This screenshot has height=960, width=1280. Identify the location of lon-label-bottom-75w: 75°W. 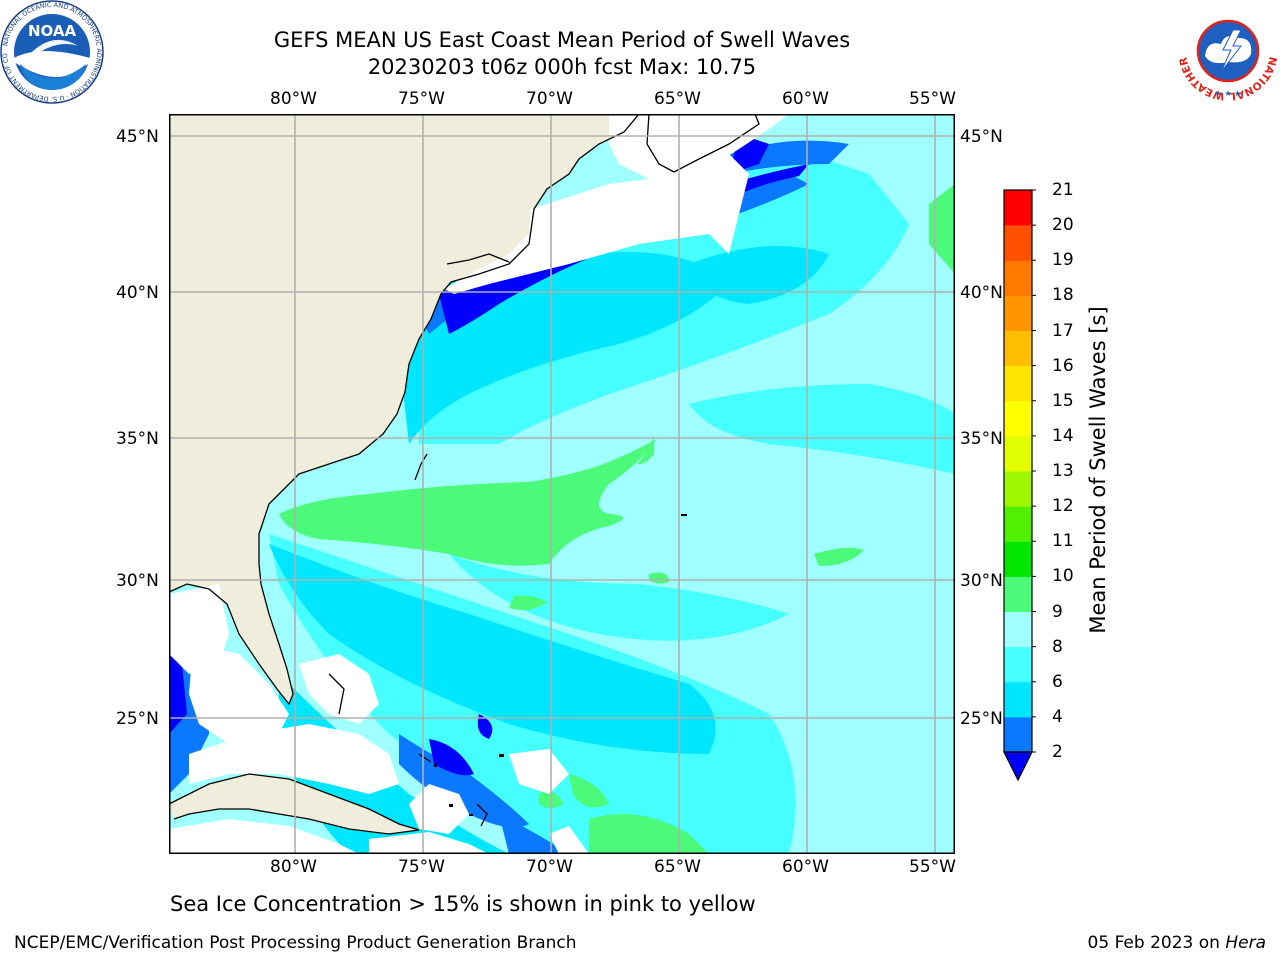
(421, 867).